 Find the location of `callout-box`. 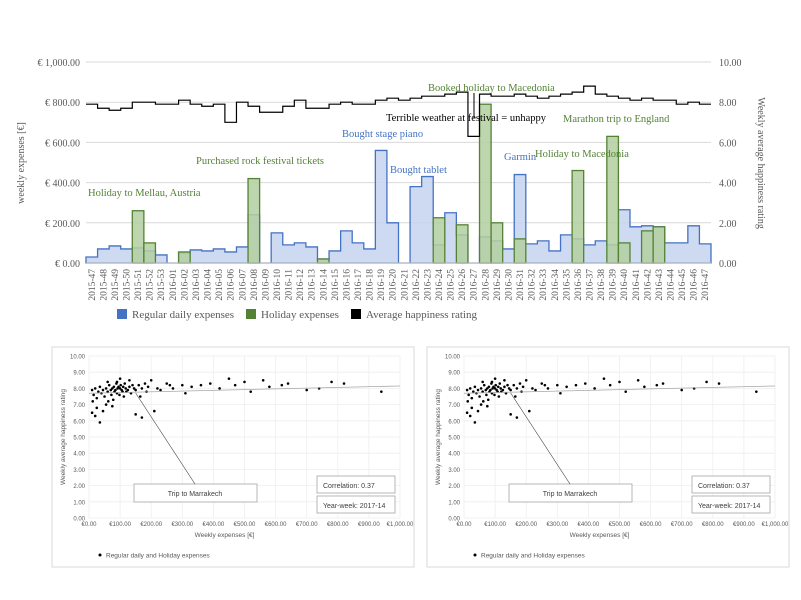

callout-box is located at coordinates (570, 493).